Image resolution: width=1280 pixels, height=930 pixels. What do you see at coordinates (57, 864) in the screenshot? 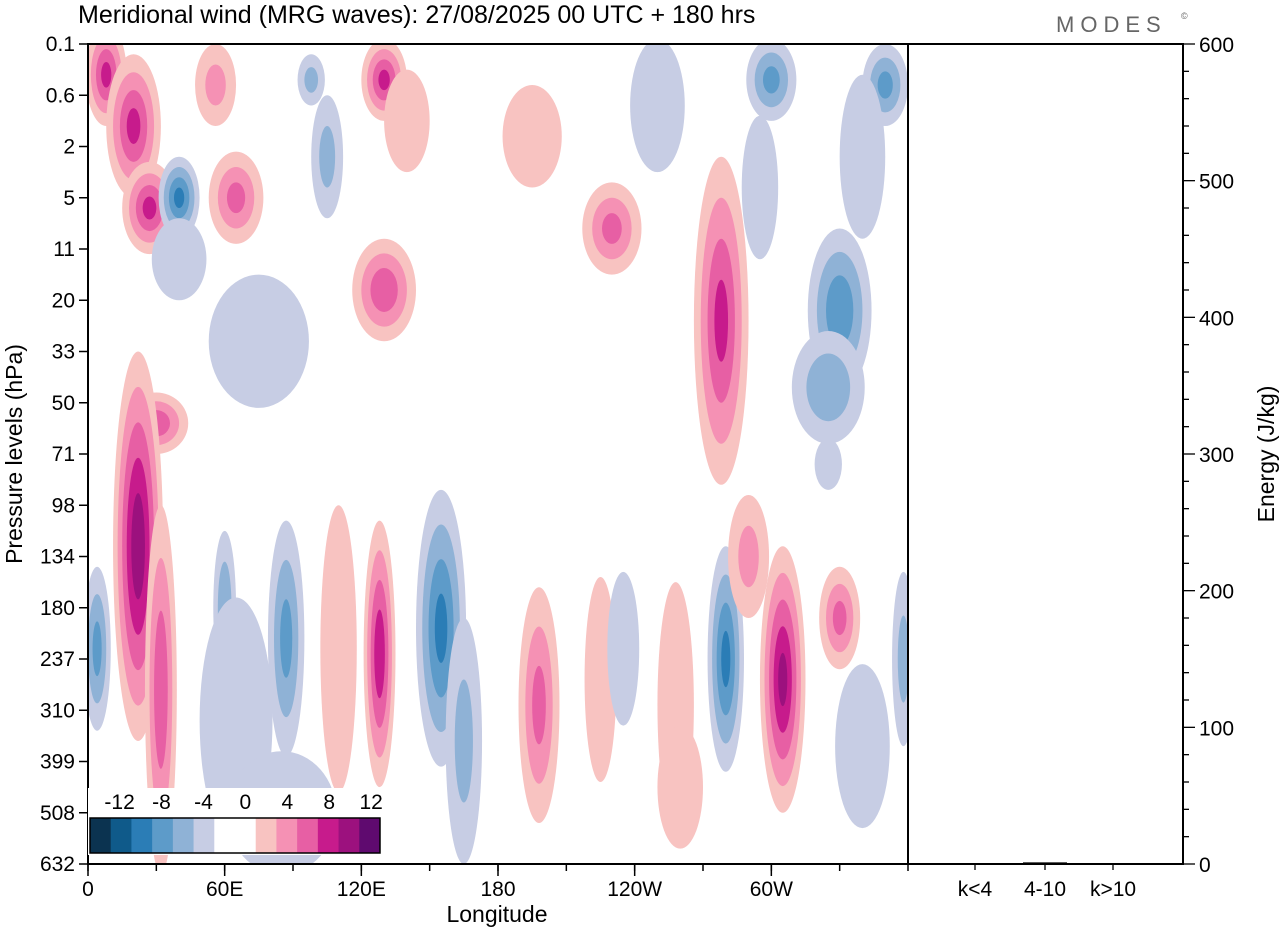
I see `y-tick-label: 632` at bounding box center [57, 864].